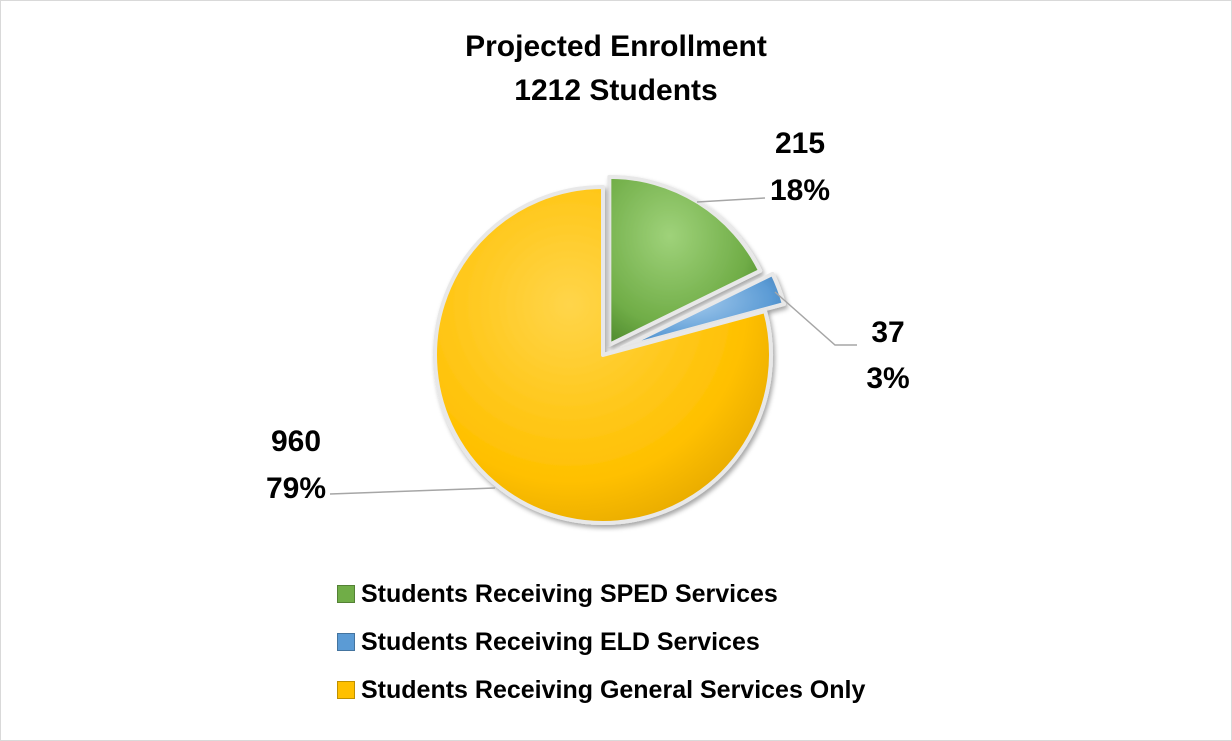 This screenshot has height=741, width=1232. Describe the element at coordinates (613, 689) in the screenshot. I see `legend-label-general: Students Receiving General Services Only` at that location.